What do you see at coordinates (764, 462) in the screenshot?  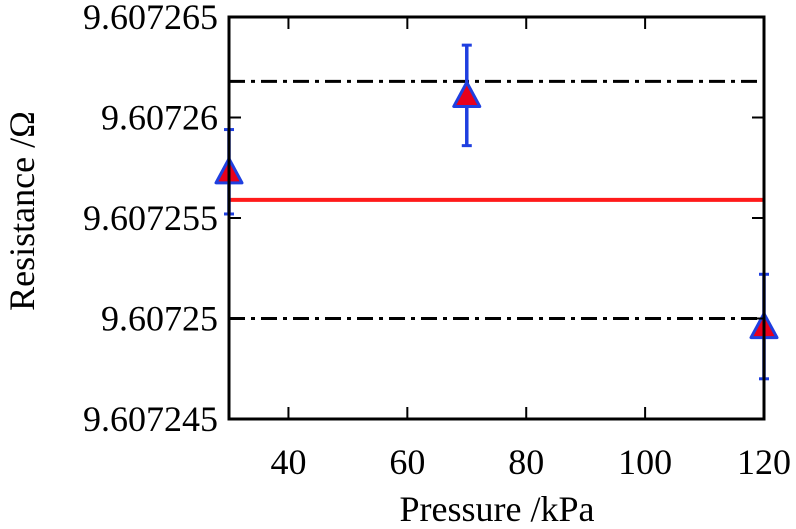 I see `x-tick-label: 120` at bounding box center [764, 462].